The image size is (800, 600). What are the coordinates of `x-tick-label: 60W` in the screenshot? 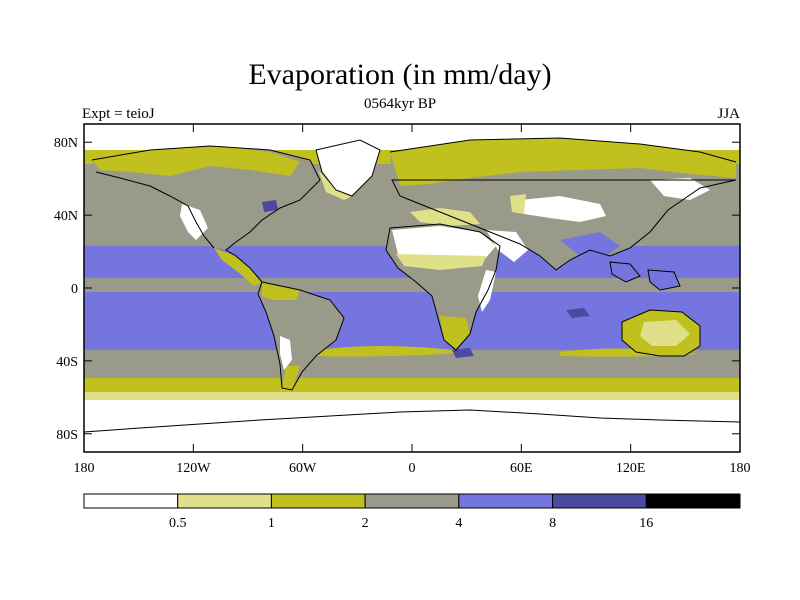 It's located at (303, 468).